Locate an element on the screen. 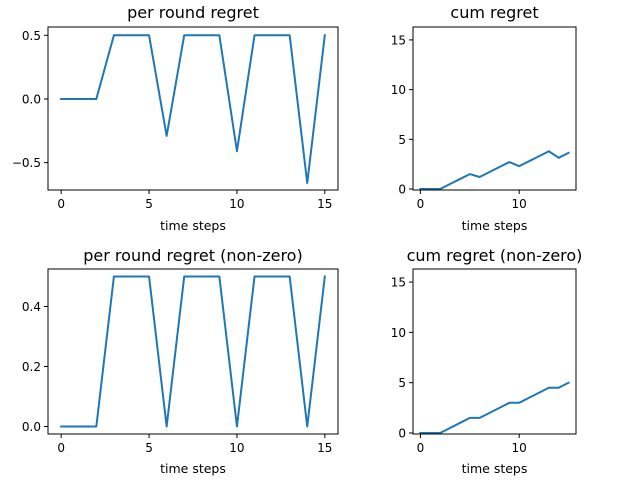  chart-title: cum regret is located at coordinates (494, 12).